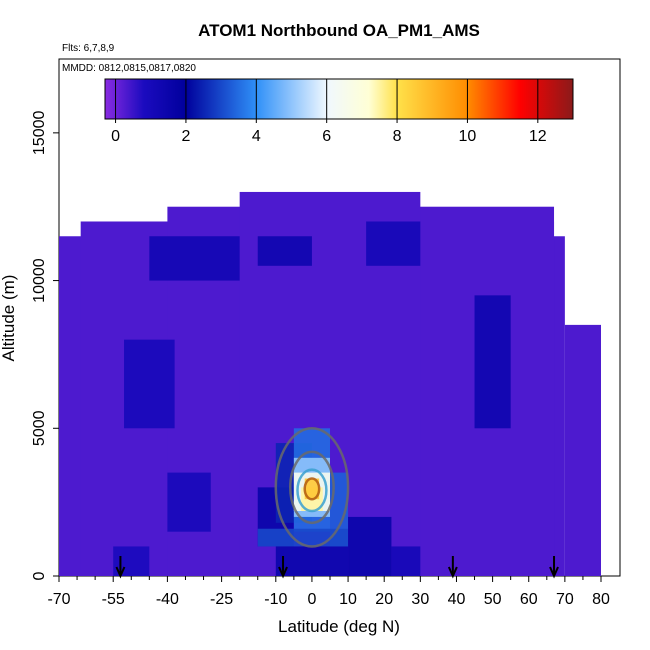  I want to click on y-tick-label: 10000, so click(39, 280).